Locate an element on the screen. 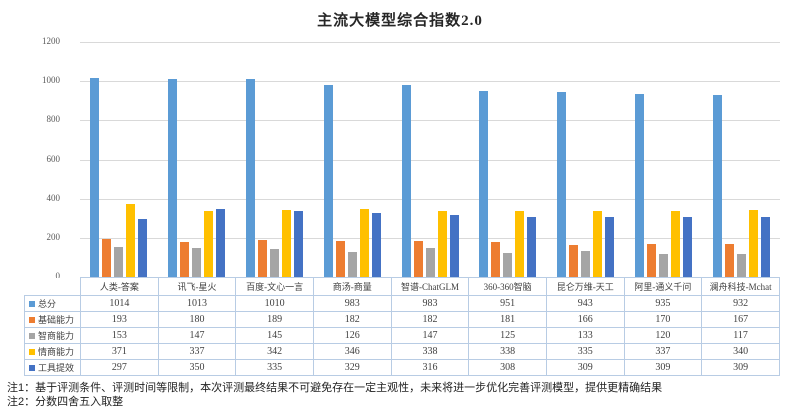 Image resolution: width=800 pixels, height=411 pixels. table-cell: 117 is located at coordinates (740, 335).